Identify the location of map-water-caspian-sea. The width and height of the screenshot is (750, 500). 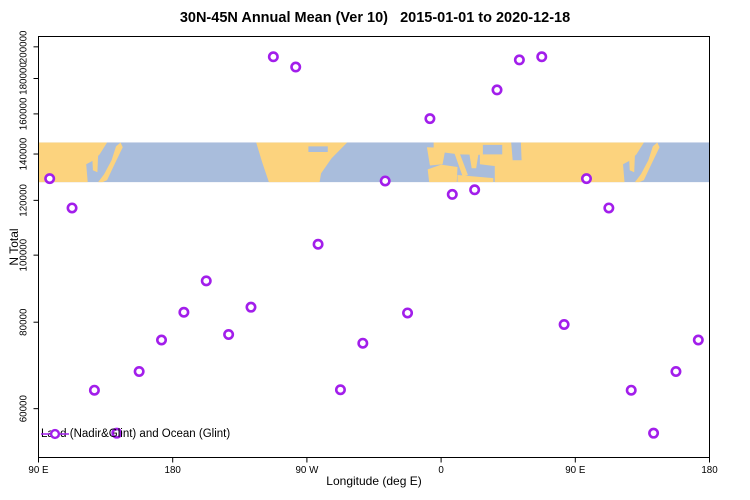
(516, 151).